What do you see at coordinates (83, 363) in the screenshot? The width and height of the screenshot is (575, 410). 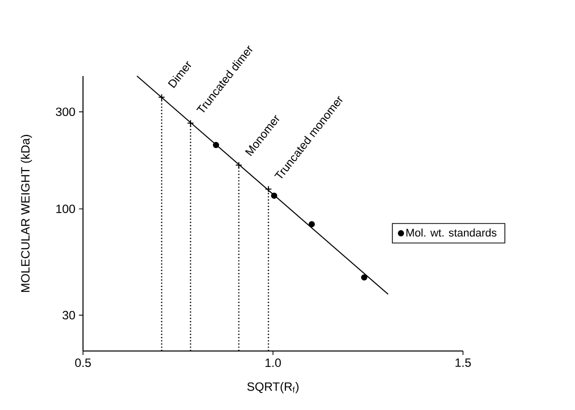 I see `x-tick-label: 0.5` at bounding box center [83, 363].